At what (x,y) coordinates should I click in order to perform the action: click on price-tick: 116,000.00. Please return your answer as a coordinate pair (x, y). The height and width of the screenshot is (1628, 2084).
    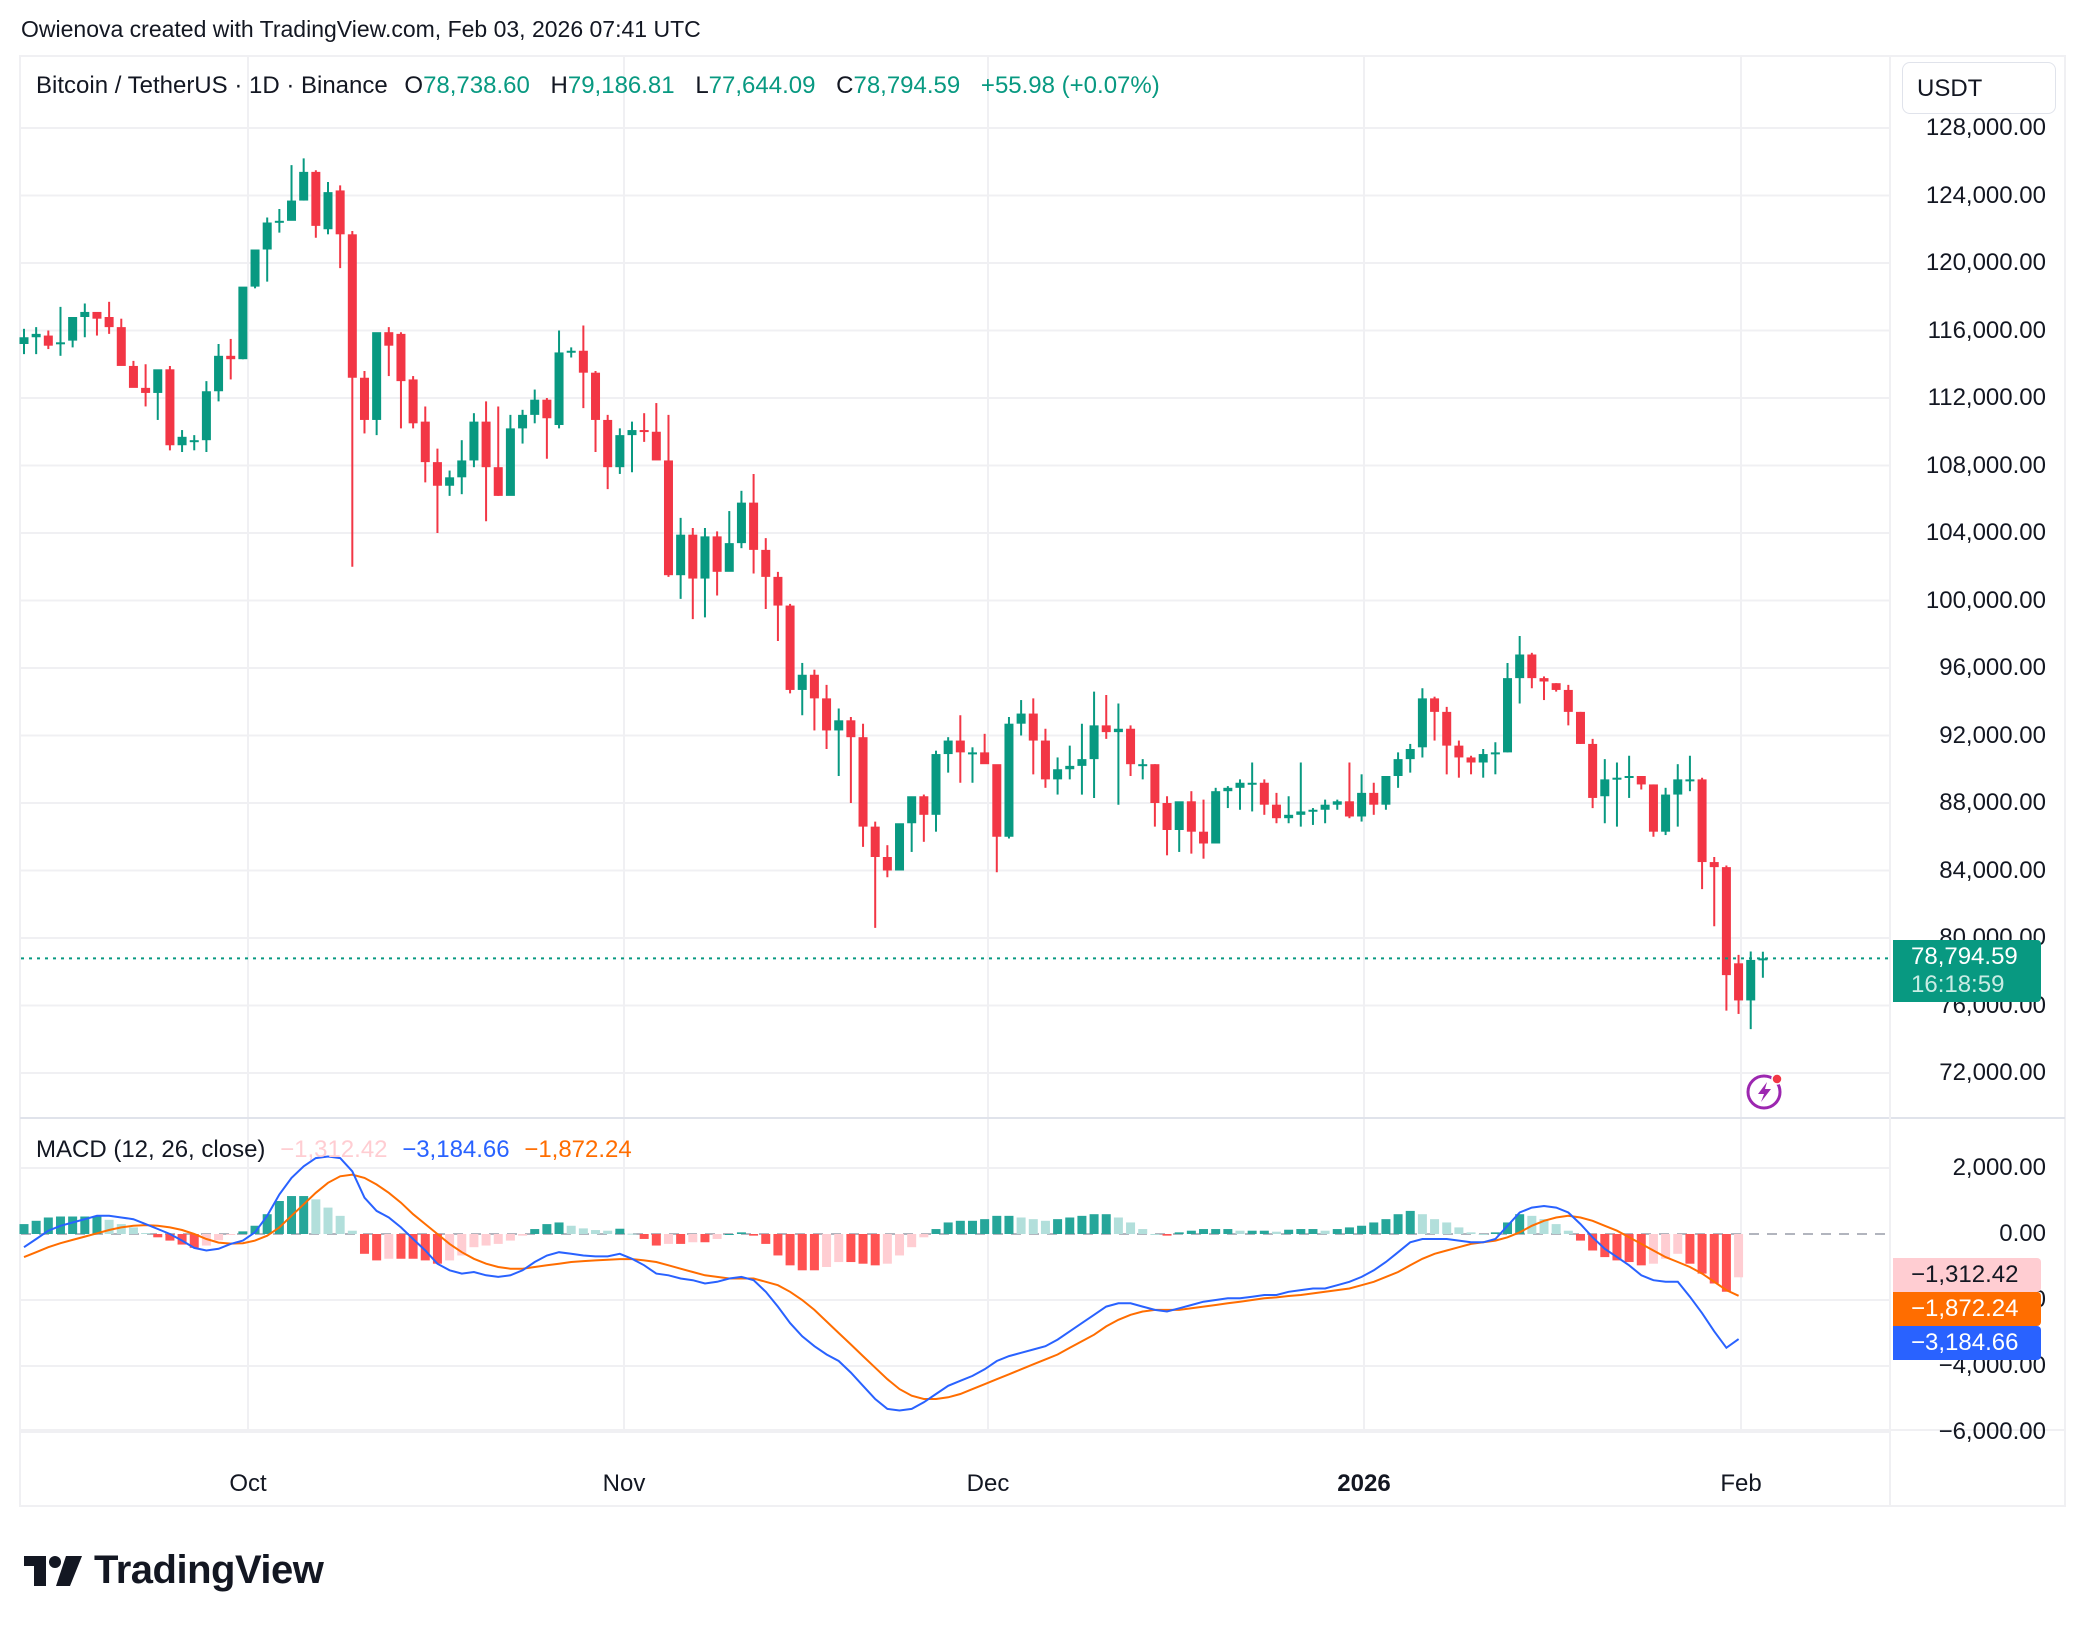
    Looking at the image, I should click on (1986, 330).